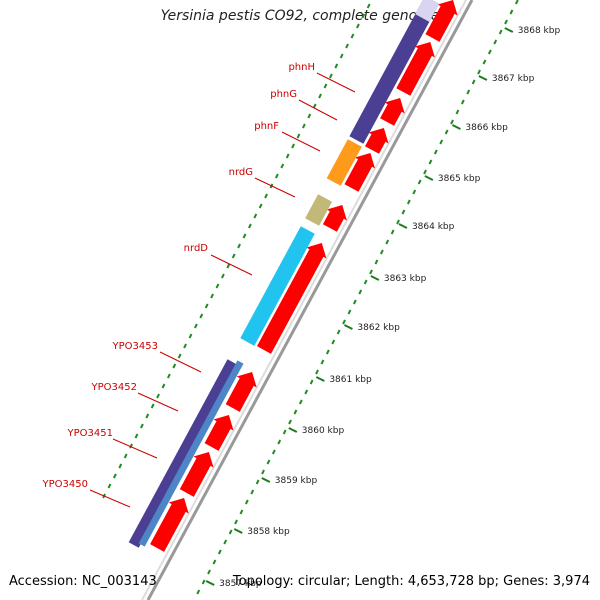 This screenshot has height=600, width=600. I want to click on gene-label-ypo3453: YPO3453, so click(135, 346).